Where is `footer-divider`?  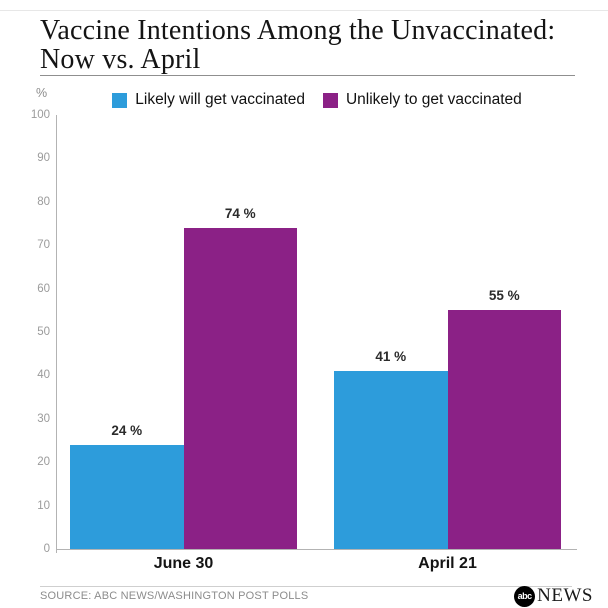
footer-divider is located at coordinates (306, 586).